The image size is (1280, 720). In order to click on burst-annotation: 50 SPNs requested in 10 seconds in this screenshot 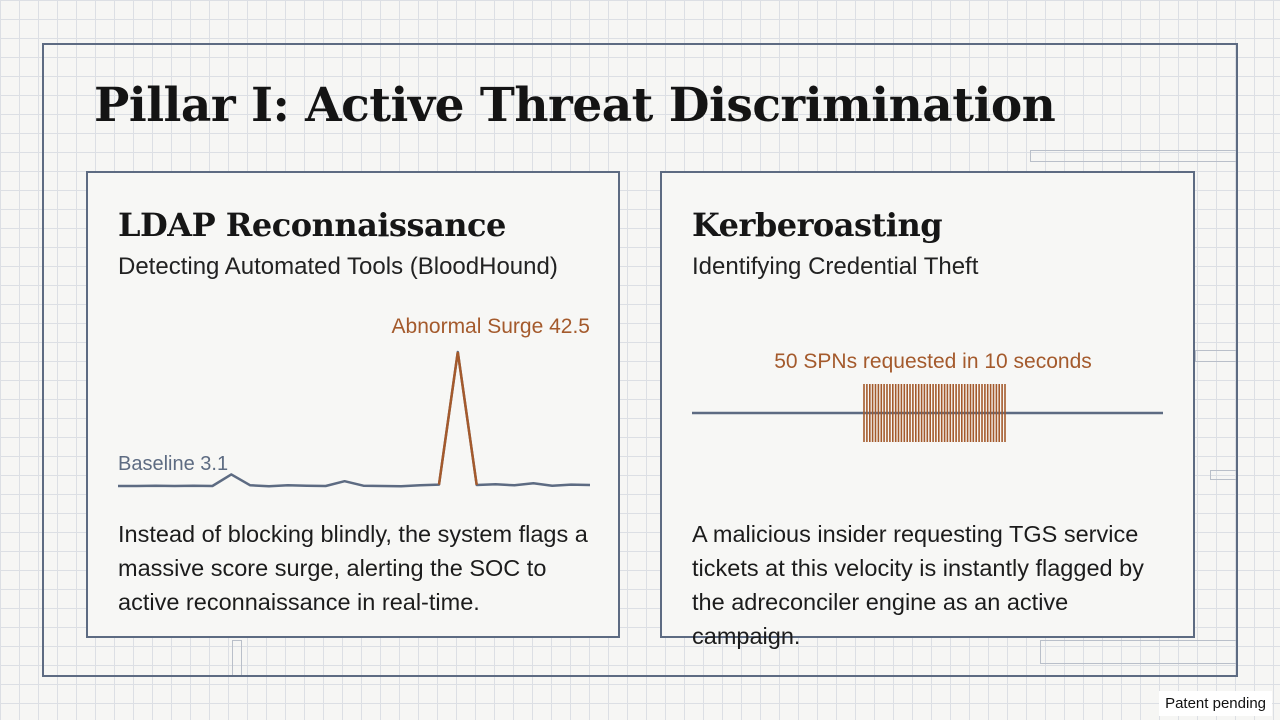, I will do `click(933, 361)`.